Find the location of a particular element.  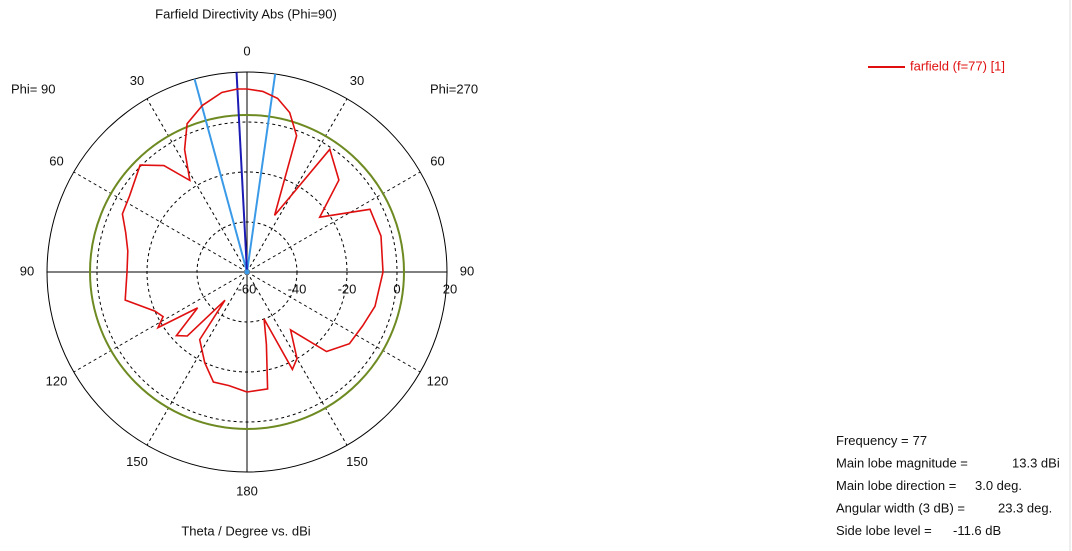

info-value: 13.3 dBi is located at coordinates (1036, 463).